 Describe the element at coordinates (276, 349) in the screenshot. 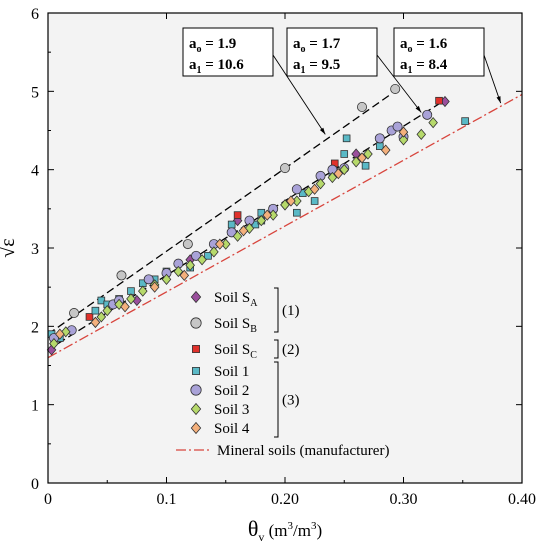

I see `legend-bracket` at that location.